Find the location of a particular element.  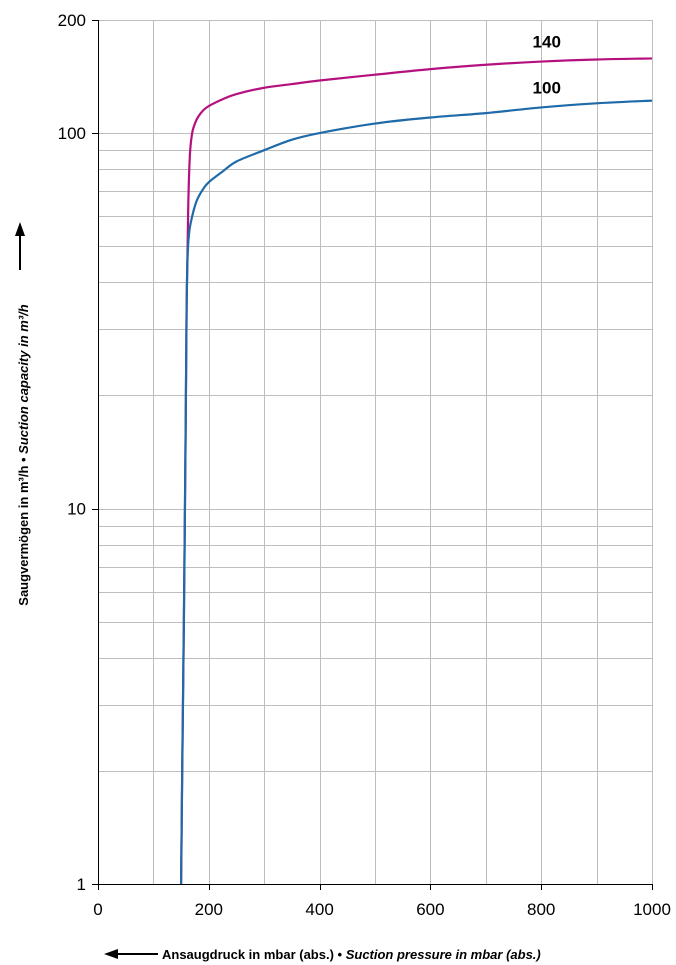

x-tick-label-1000: 1000 is located at coordinates (652, 909).